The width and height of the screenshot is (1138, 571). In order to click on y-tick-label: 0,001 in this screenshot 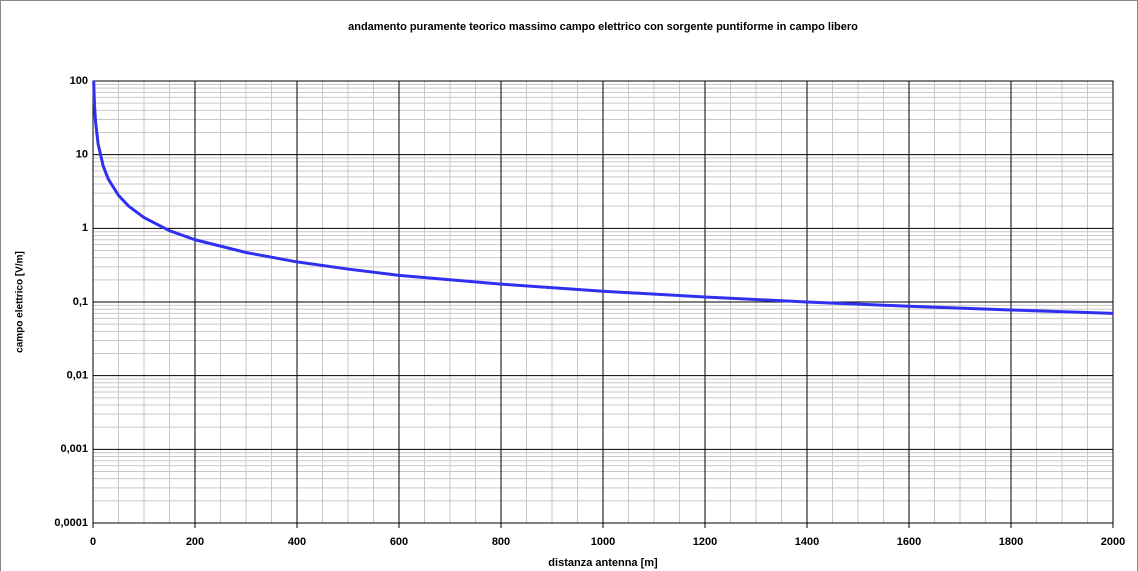, I will do `click(74, 449)`.